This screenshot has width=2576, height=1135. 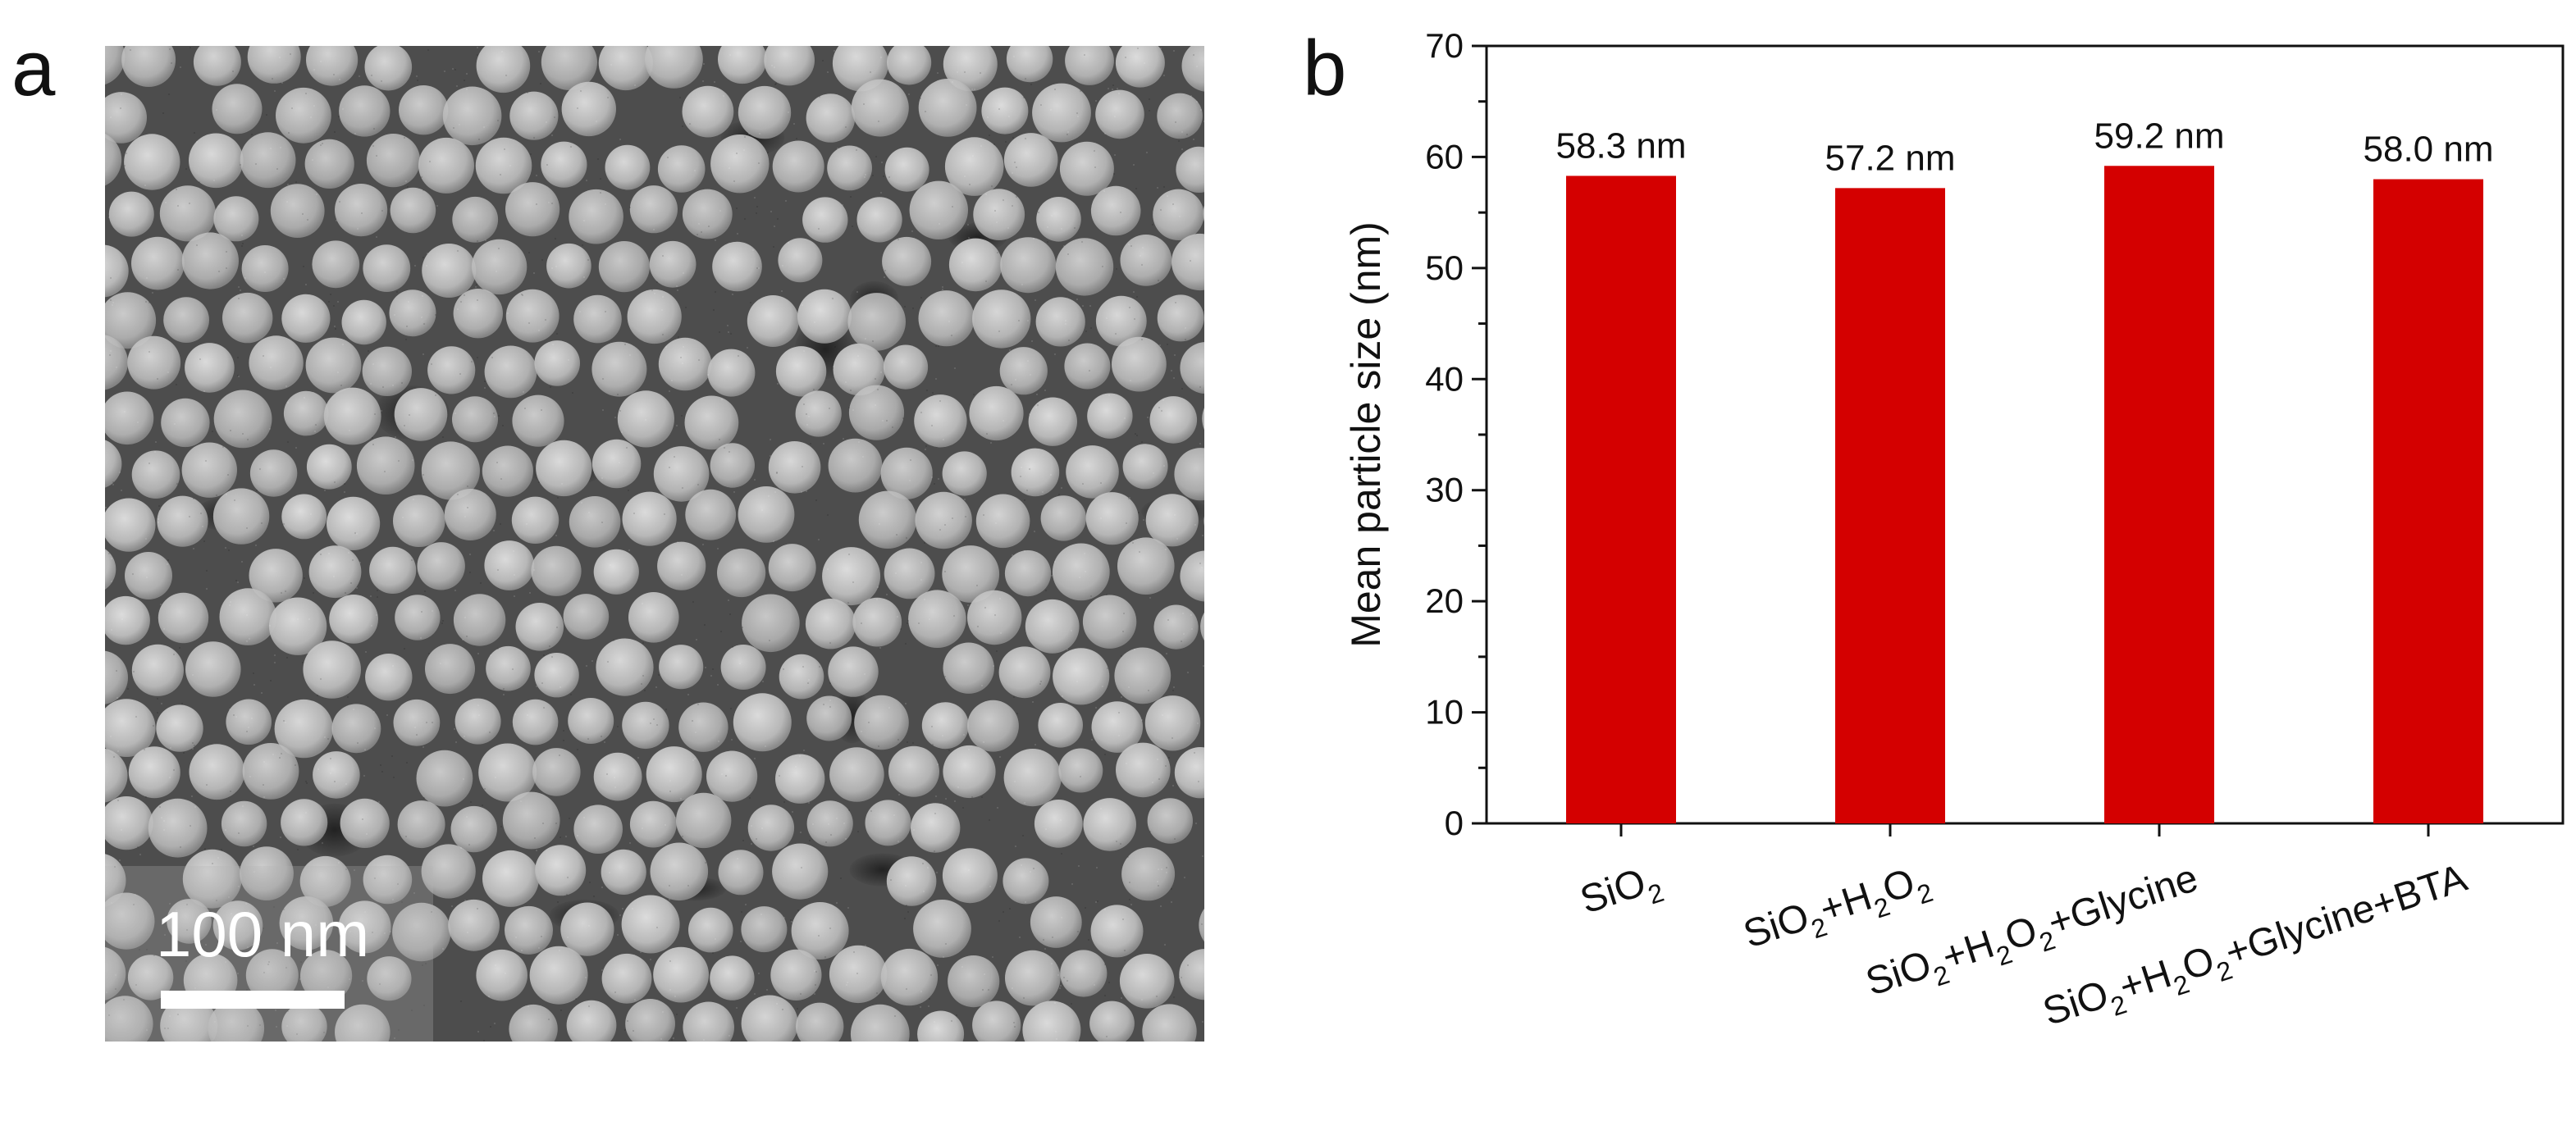 I want to click on bar-data-label: 58.3 nm, so click(x=1622, y=146).